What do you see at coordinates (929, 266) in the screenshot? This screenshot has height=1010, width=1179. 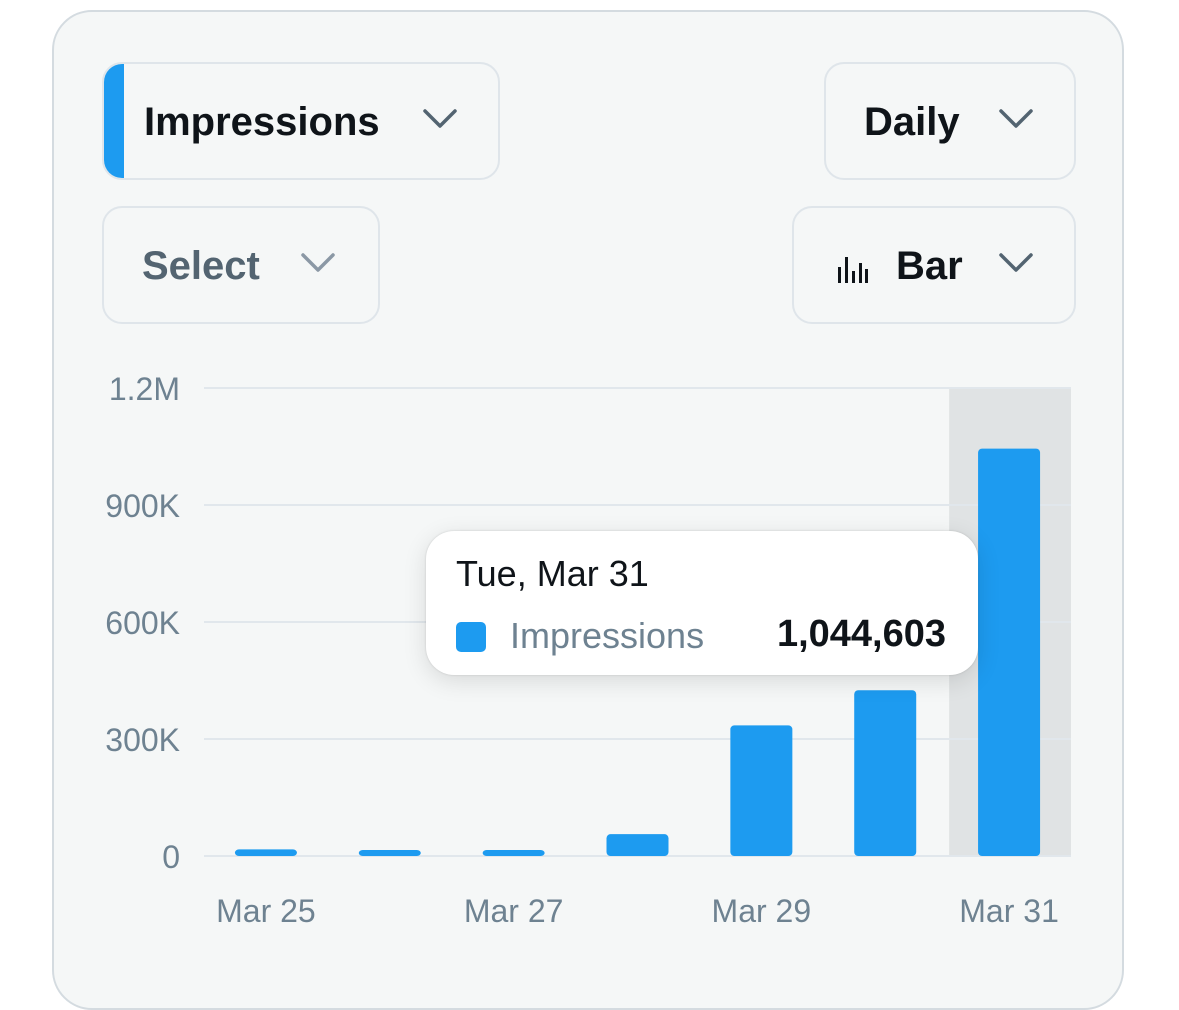 I see `chart-type-label: Bar` at bounding box center [929, 266].